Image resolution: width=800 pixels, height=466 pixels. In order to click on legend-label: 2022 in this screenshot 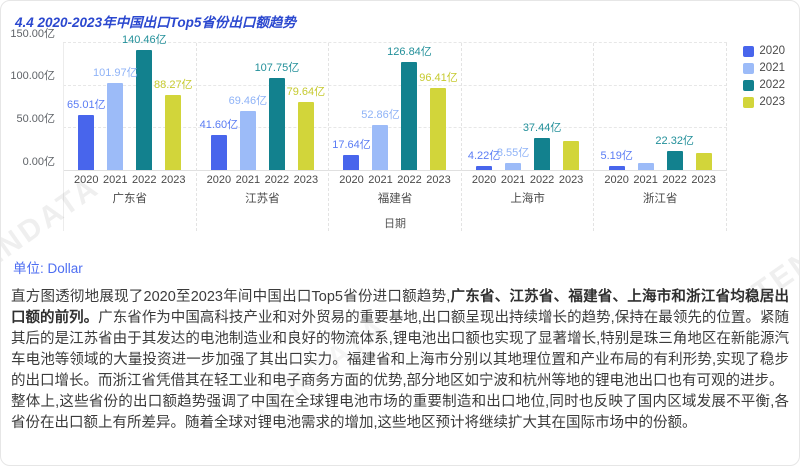, I will do `click(772, 85)`.